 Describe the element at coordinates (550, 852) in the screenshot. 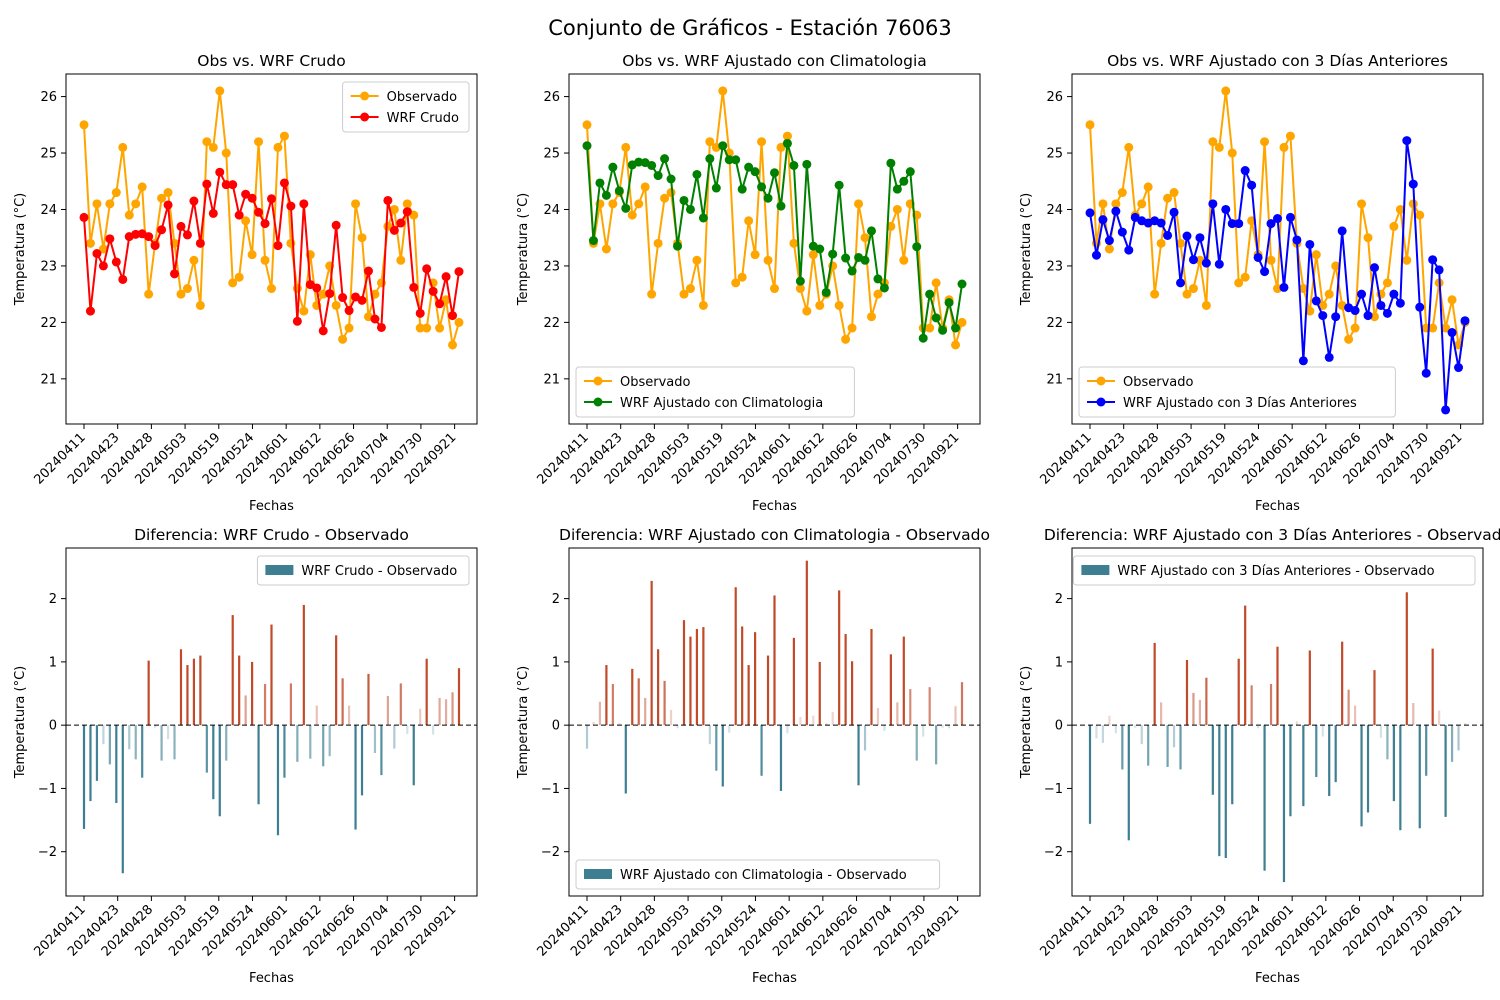

I see `y-tick-label: −2` at that location.